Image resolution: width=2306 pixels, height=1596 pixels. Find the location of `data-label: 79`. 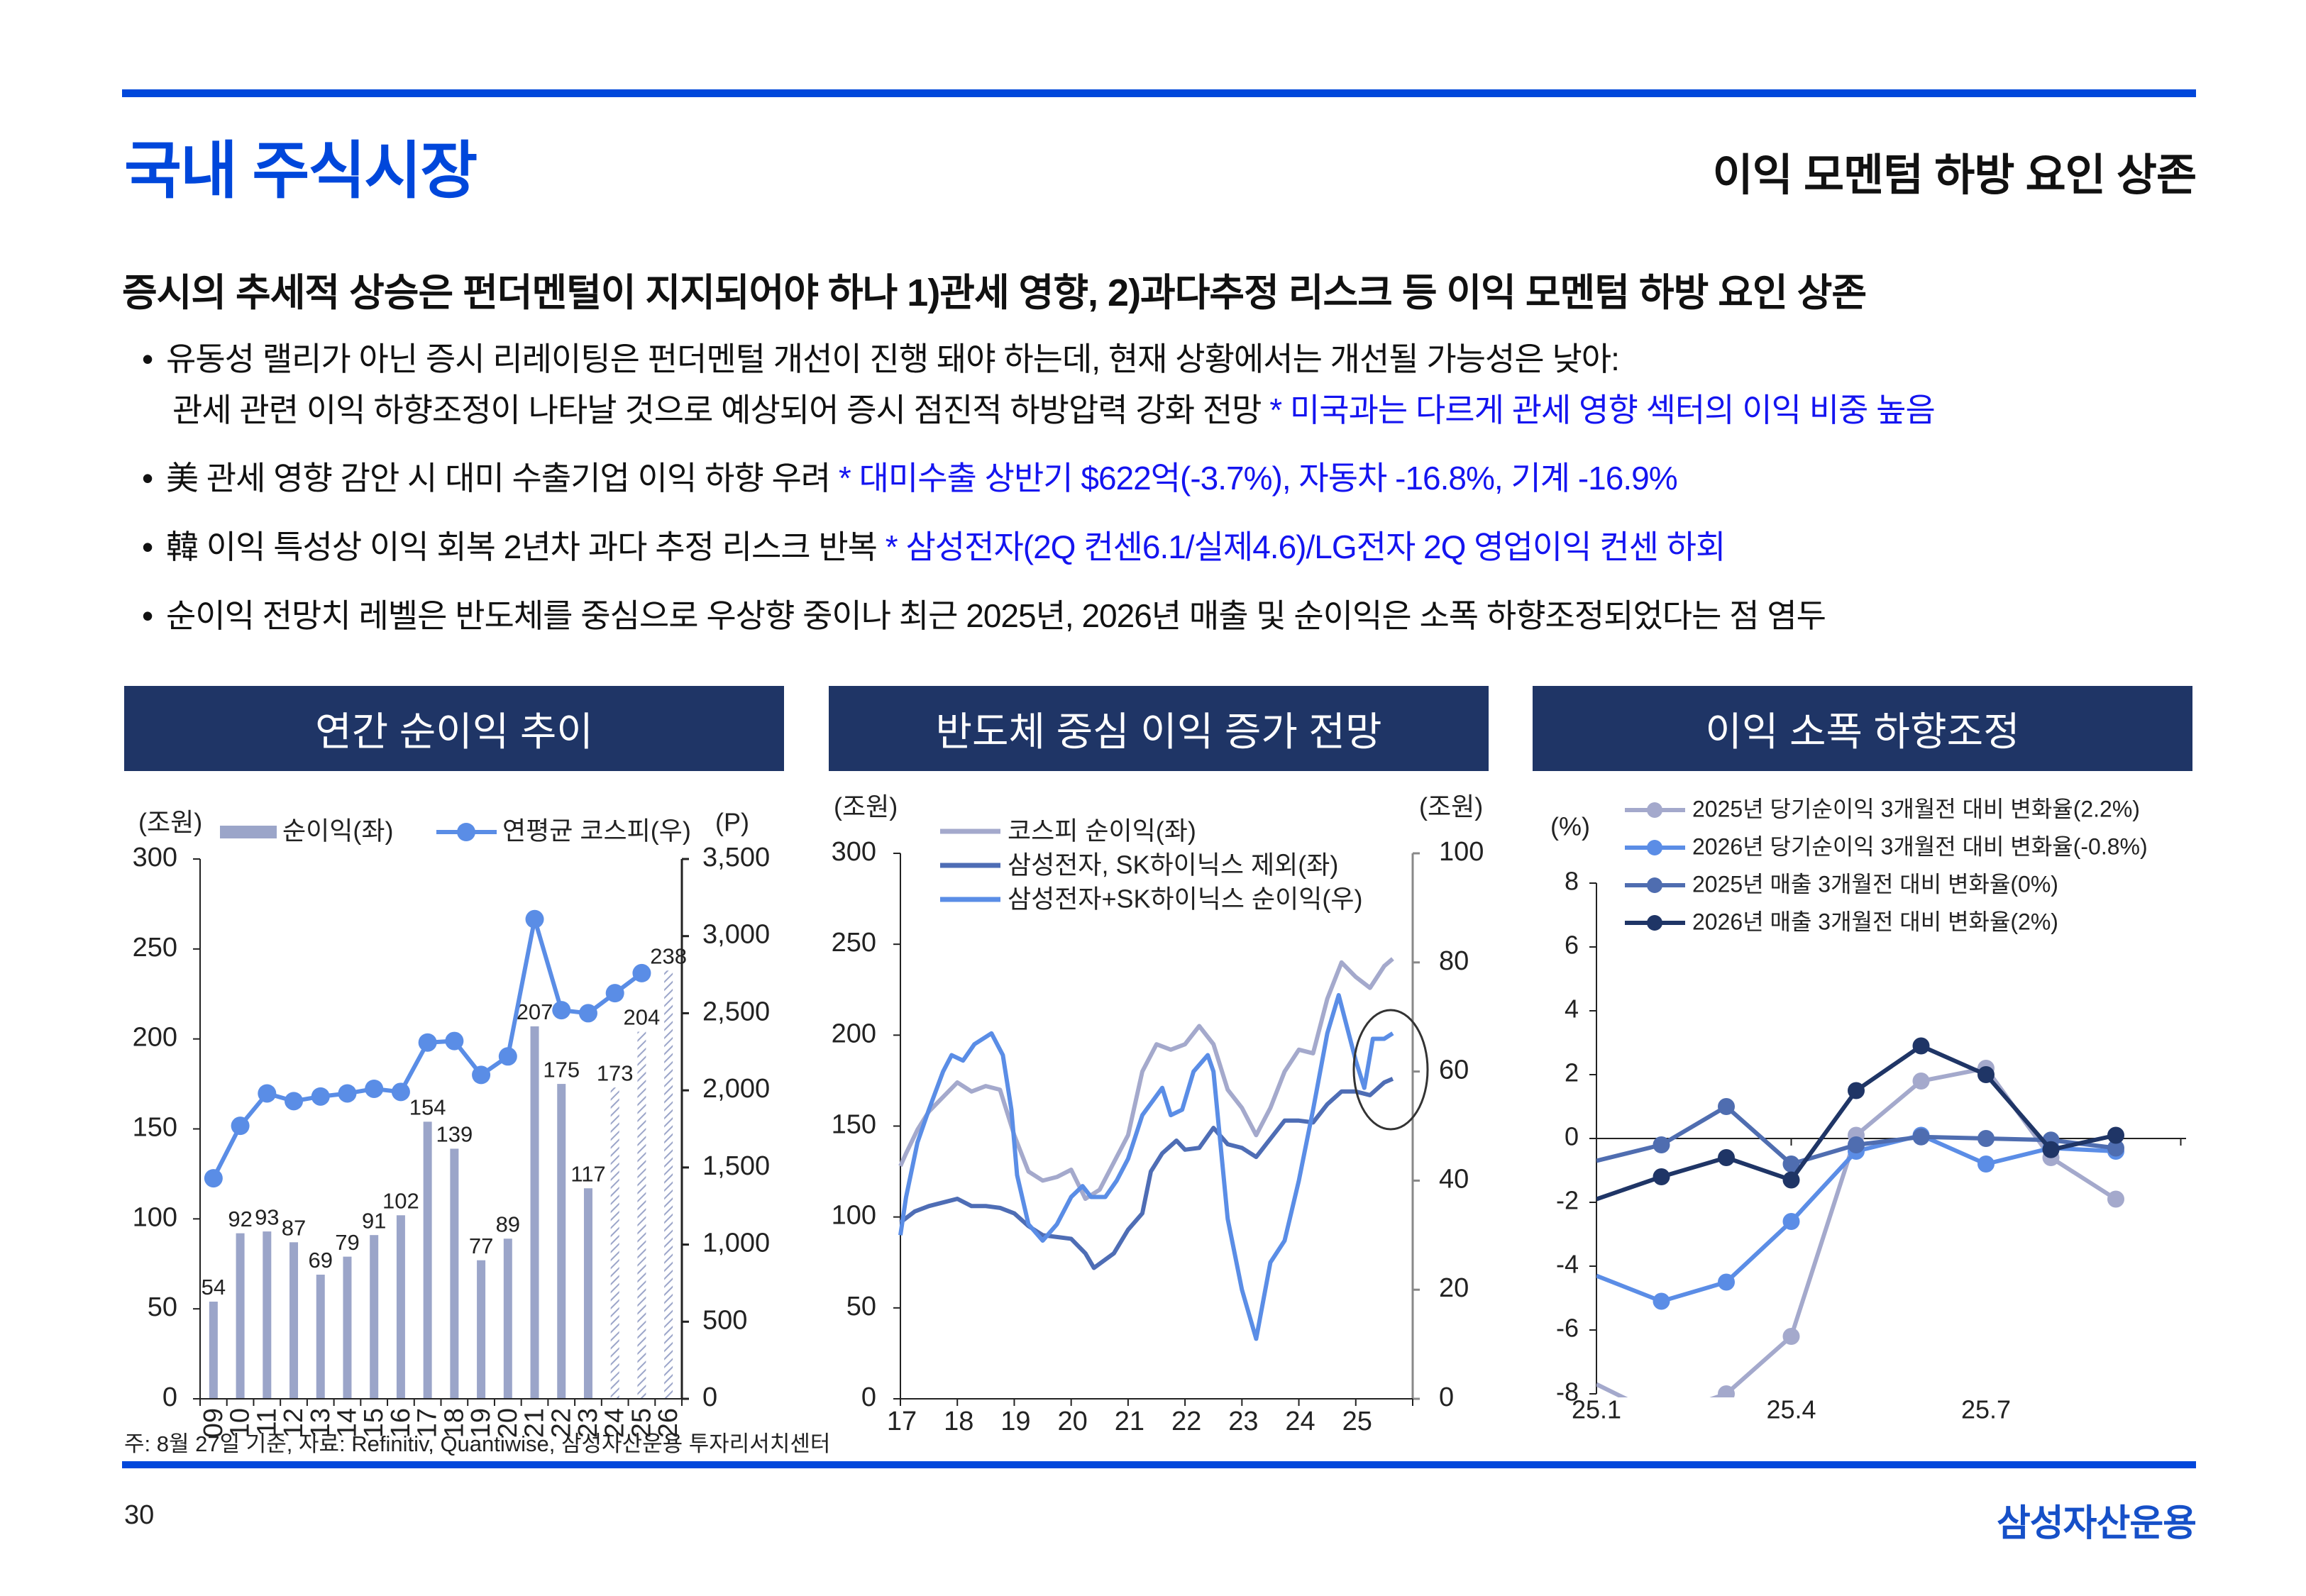

data-label: 79 is located at coordinates (347, 1242).